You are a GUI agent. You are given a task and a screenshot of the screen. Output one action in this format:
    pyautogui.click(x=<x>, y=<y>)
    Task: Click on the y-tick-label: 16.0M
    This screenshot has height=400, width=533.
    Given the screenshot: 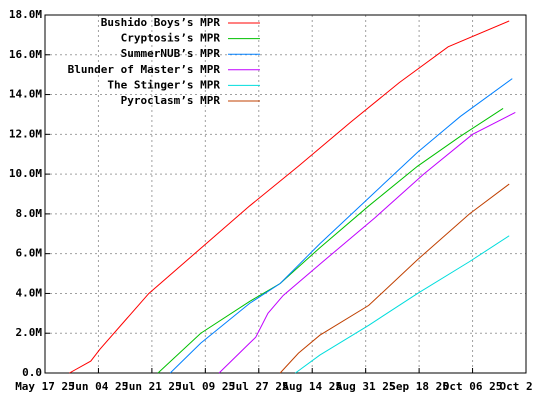 What is the action you would take?
    pyautogui.click(x=25, y=54)
    